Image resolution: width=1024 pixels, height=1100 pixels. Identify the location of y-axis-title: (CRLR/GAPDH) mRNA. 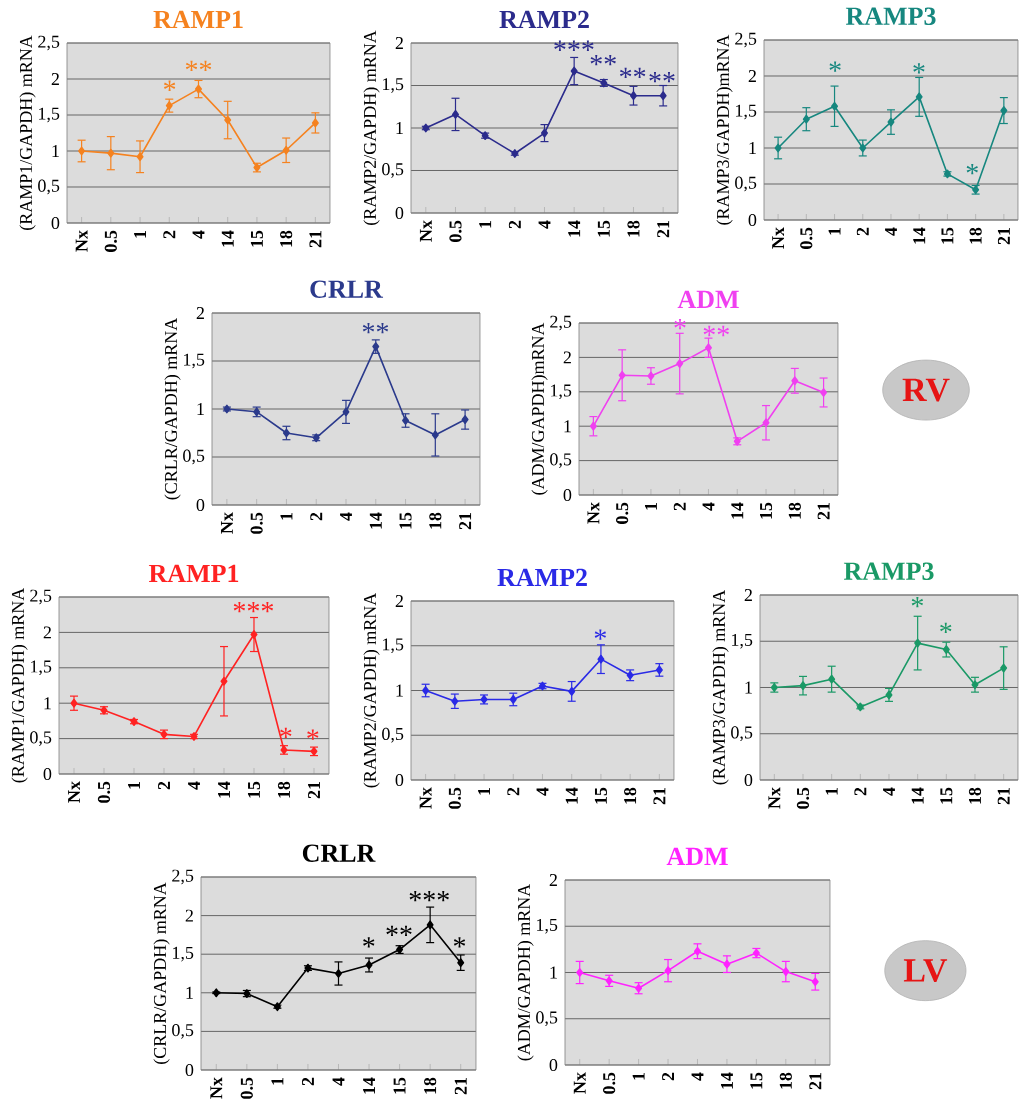
(172, 408).